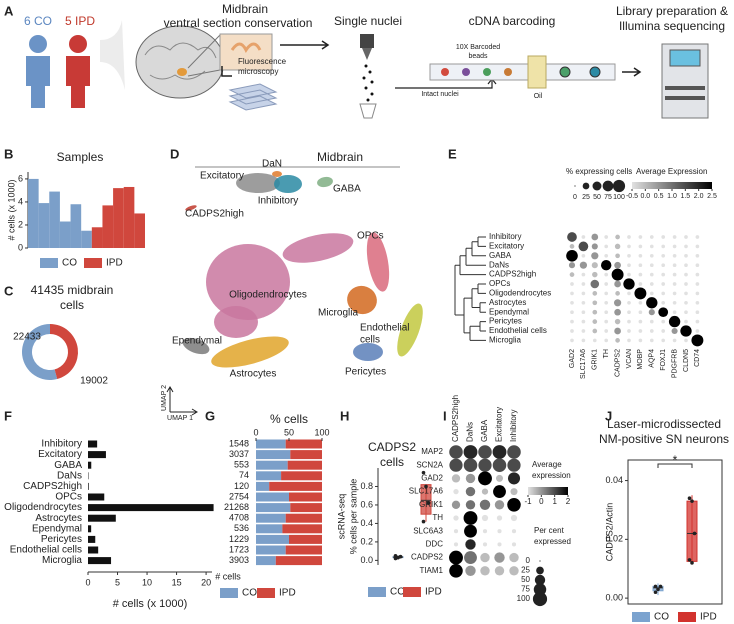 This screenshot has height=624, width=734. Describe the element at coordinates (505, 236) in the screenshot. I see `row-label: Inhibitory` at that location.